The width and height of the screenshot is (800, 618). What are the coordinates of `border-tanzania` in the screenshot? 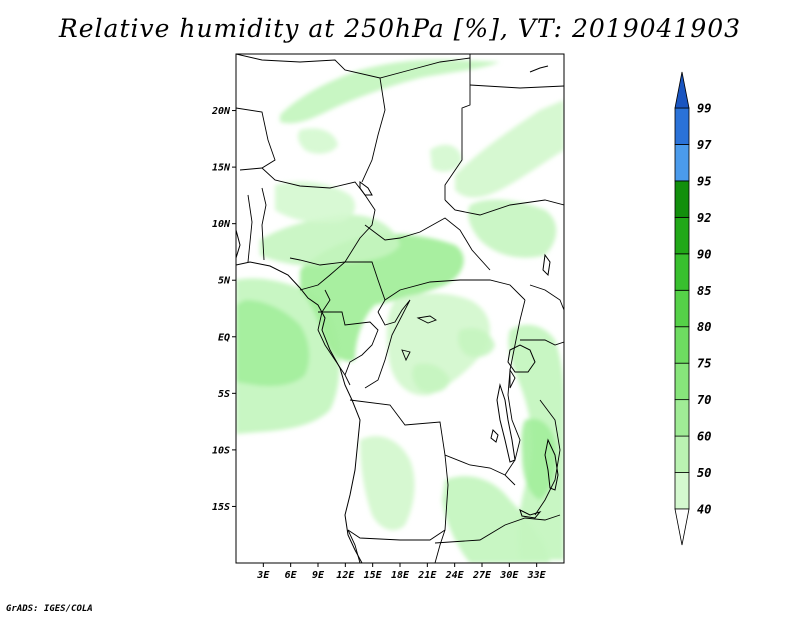 It's located at (547, 457).